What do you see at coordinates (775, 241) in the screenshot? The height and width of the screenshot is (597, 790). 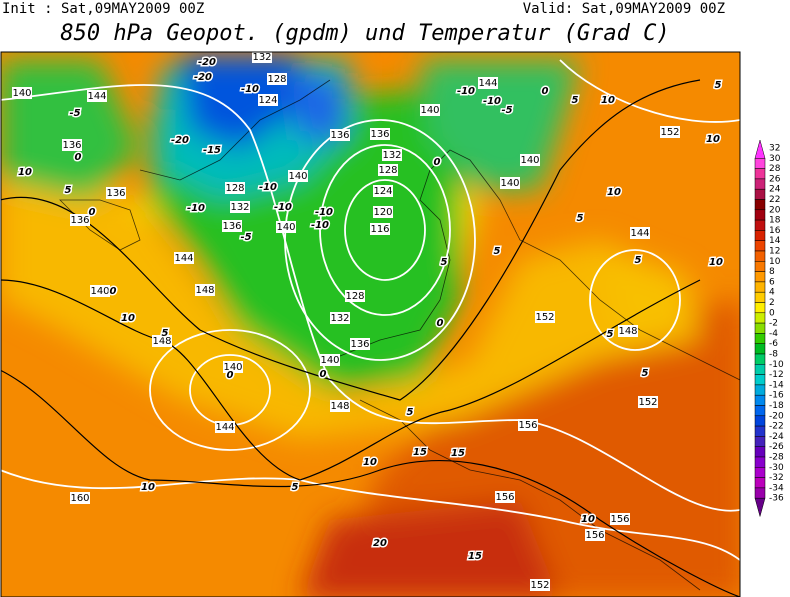 I see `colorbar-label: 14` at bounding box center [775, 241].